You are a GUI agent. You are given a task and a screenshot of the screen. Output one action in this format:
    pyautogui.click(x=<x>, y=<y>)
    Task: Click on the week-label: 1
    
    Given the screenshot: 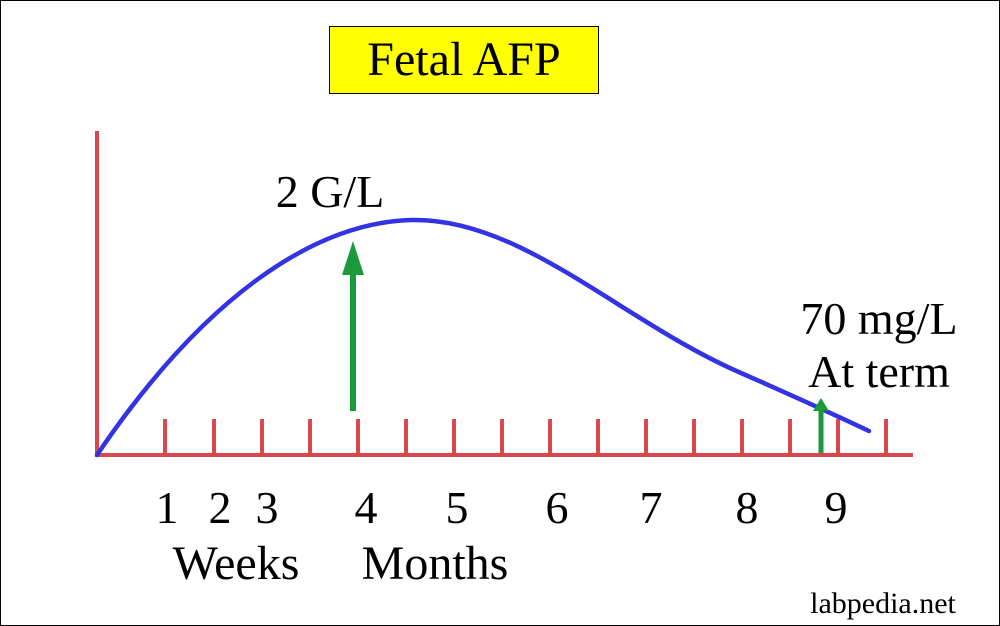 What is the action you would take?
    pyautogui.click(x=167, y=507)
    